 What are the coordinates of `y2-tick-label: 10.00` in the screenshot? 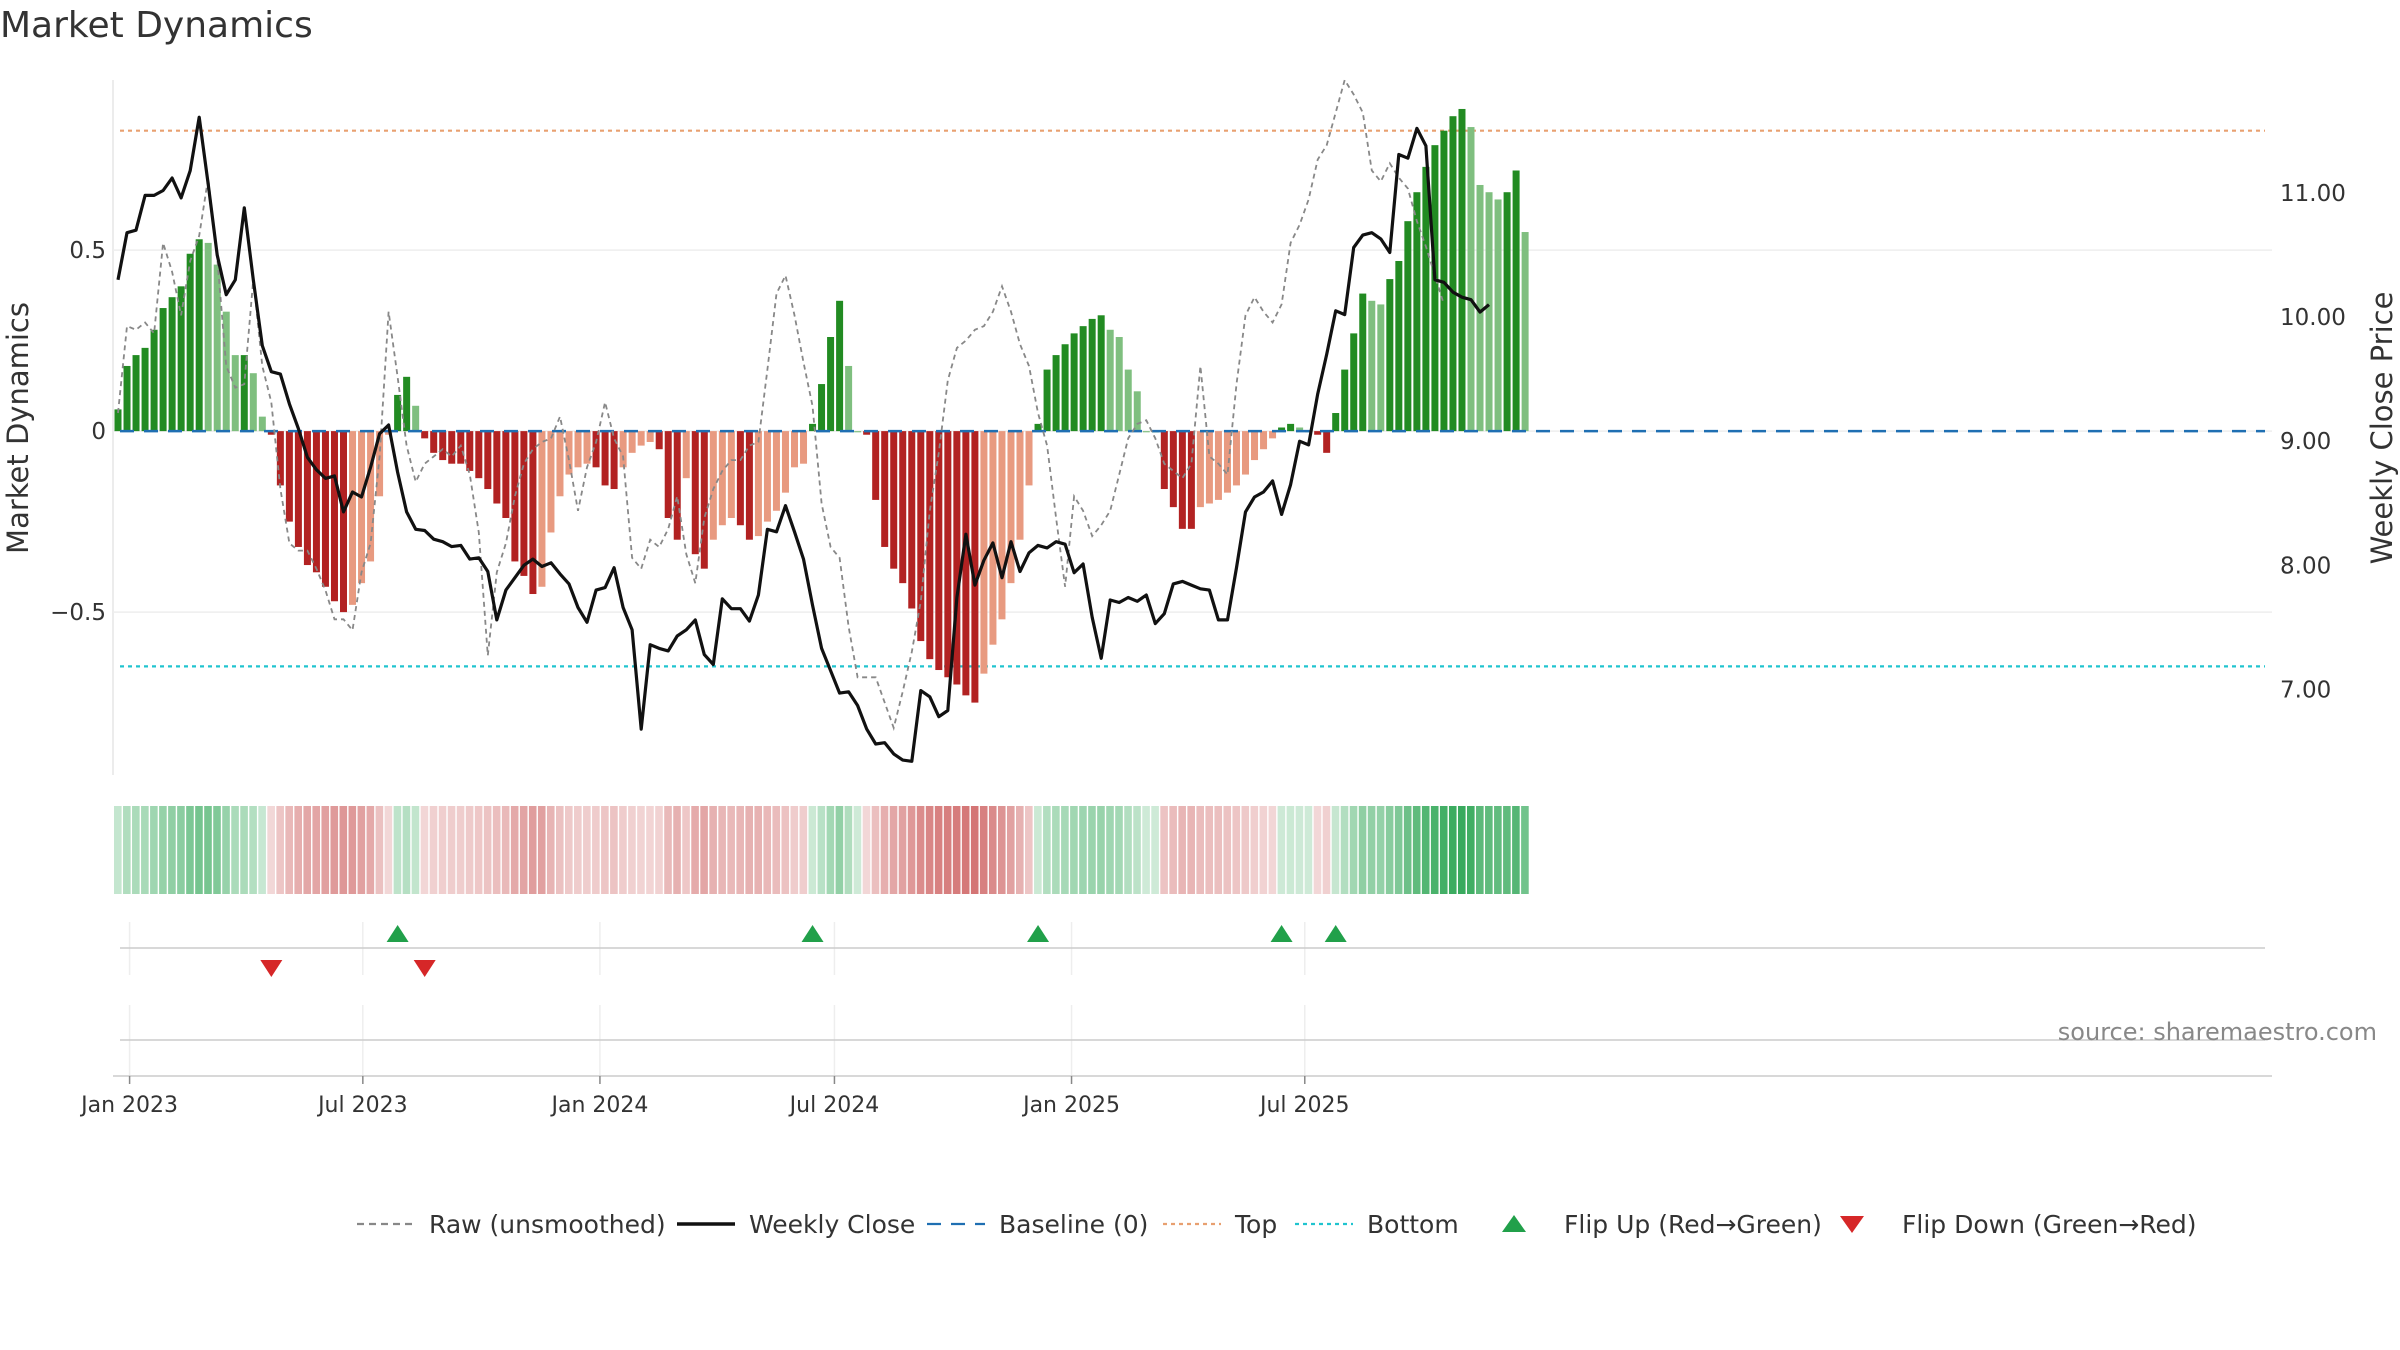 It's located at (2313, 318).